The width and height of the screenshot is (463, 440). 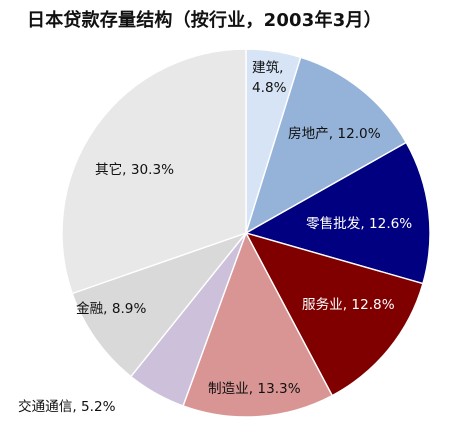 What do you see at coordinates (111, 309) in the screenshot?
I see `slice-label-7: 金融, 8.9%` at bounding box center [111, 309].